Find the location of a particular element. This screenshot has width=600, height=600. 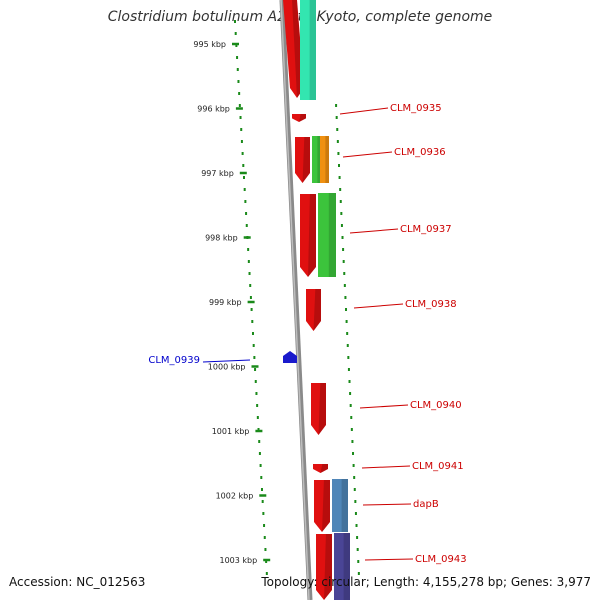

gene-label: CLM_0937 is located at coordinates (426, 229).